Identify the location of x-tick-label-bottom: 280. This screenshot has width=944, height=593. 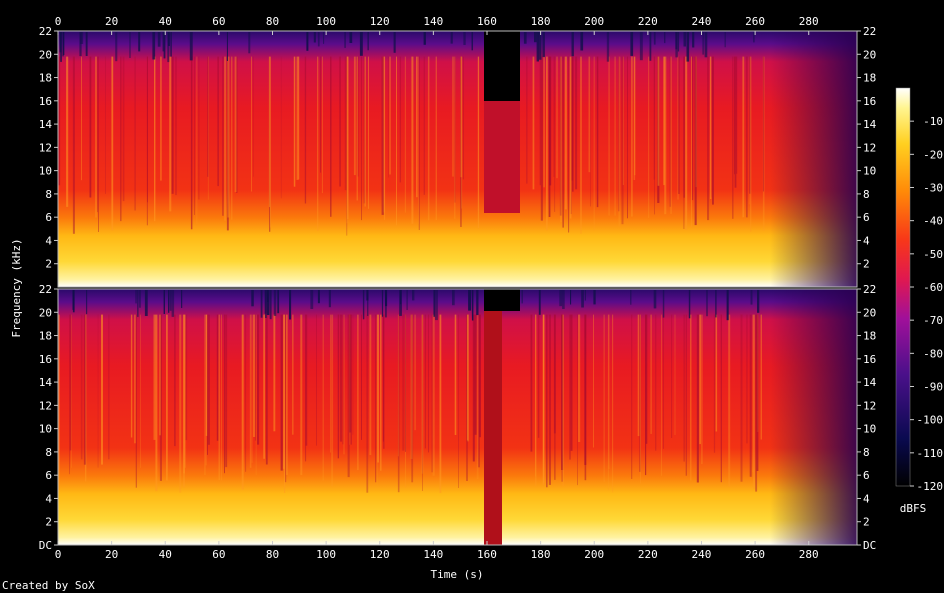
(809, 554).